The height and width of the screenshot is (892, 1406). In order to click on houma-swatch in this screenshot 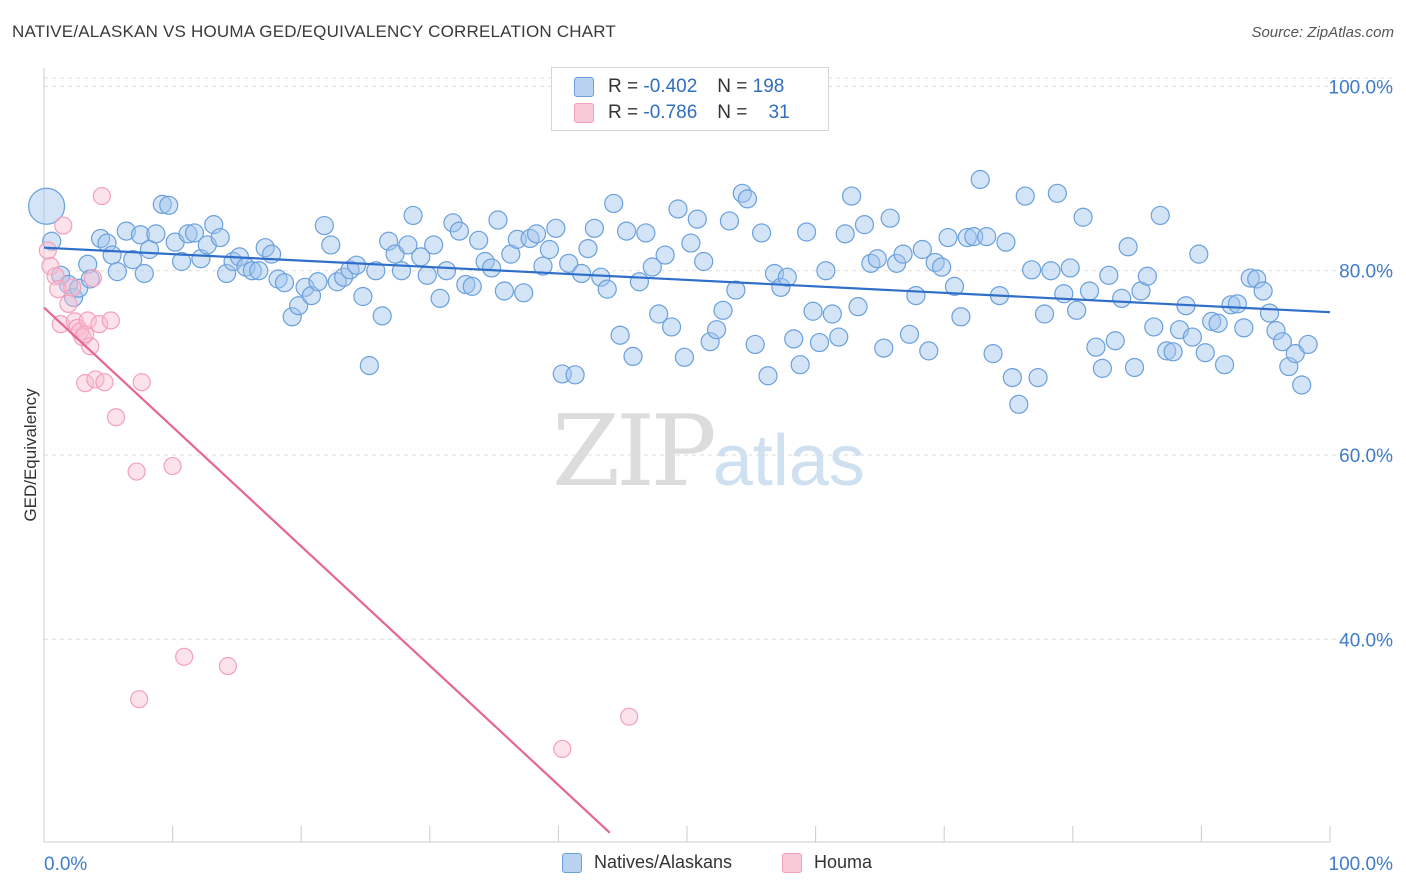, I will do `click(584, 113)`.